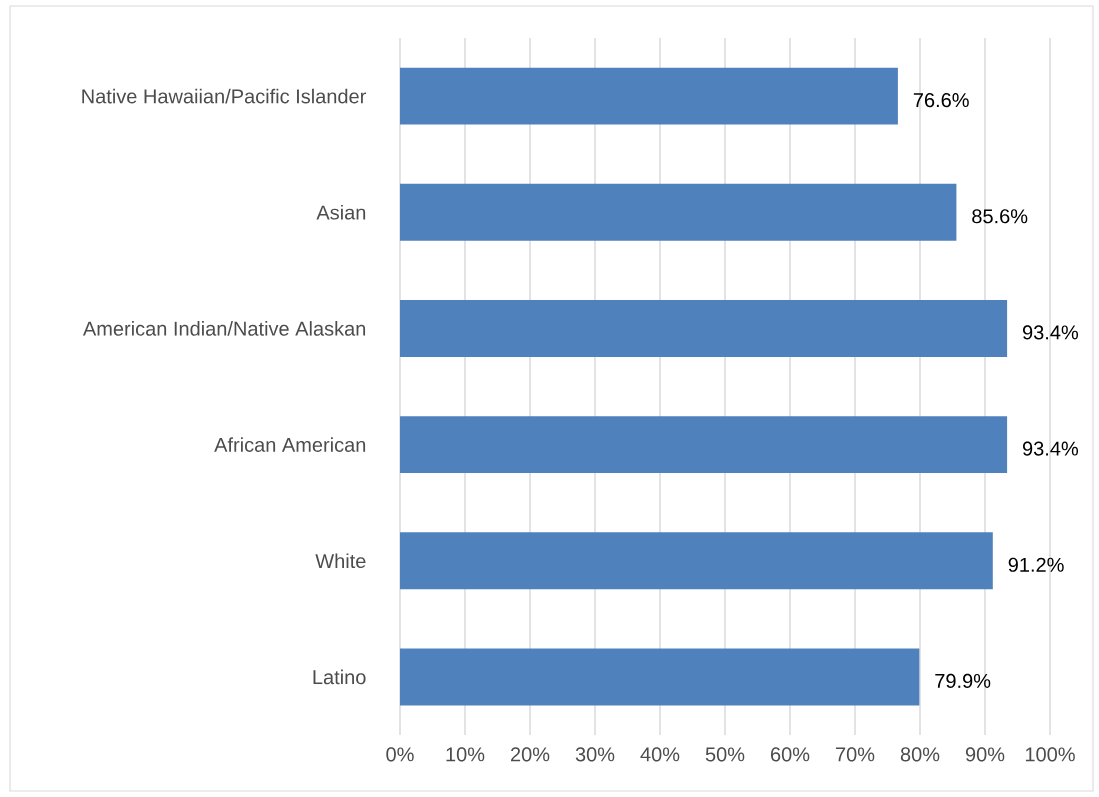 This screenshot has height=797, width=1099. What do you see at coordinates (224, 328) in the screenshot?
I see `y-tick-label: American Indian/Native Alaskan` at bounding box center [224, 328].